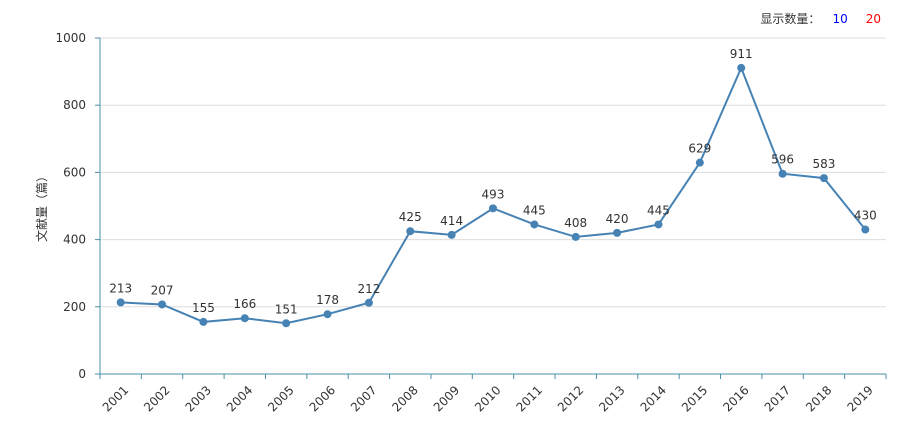 The width and height of the screenshot is (905, 429). What do you see at coordinates (244, 304) in the screenshot?
I see `data-label: 166` at bounding box center [244, 304].